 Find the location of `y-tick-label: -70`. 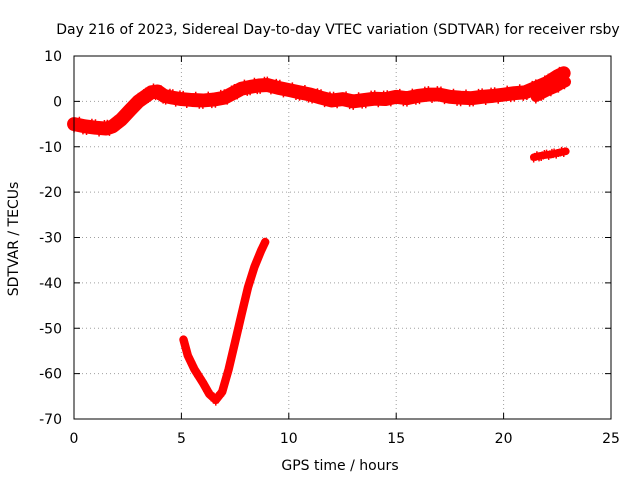

y-tick-label: -70 is located at coordinates (50, 420).